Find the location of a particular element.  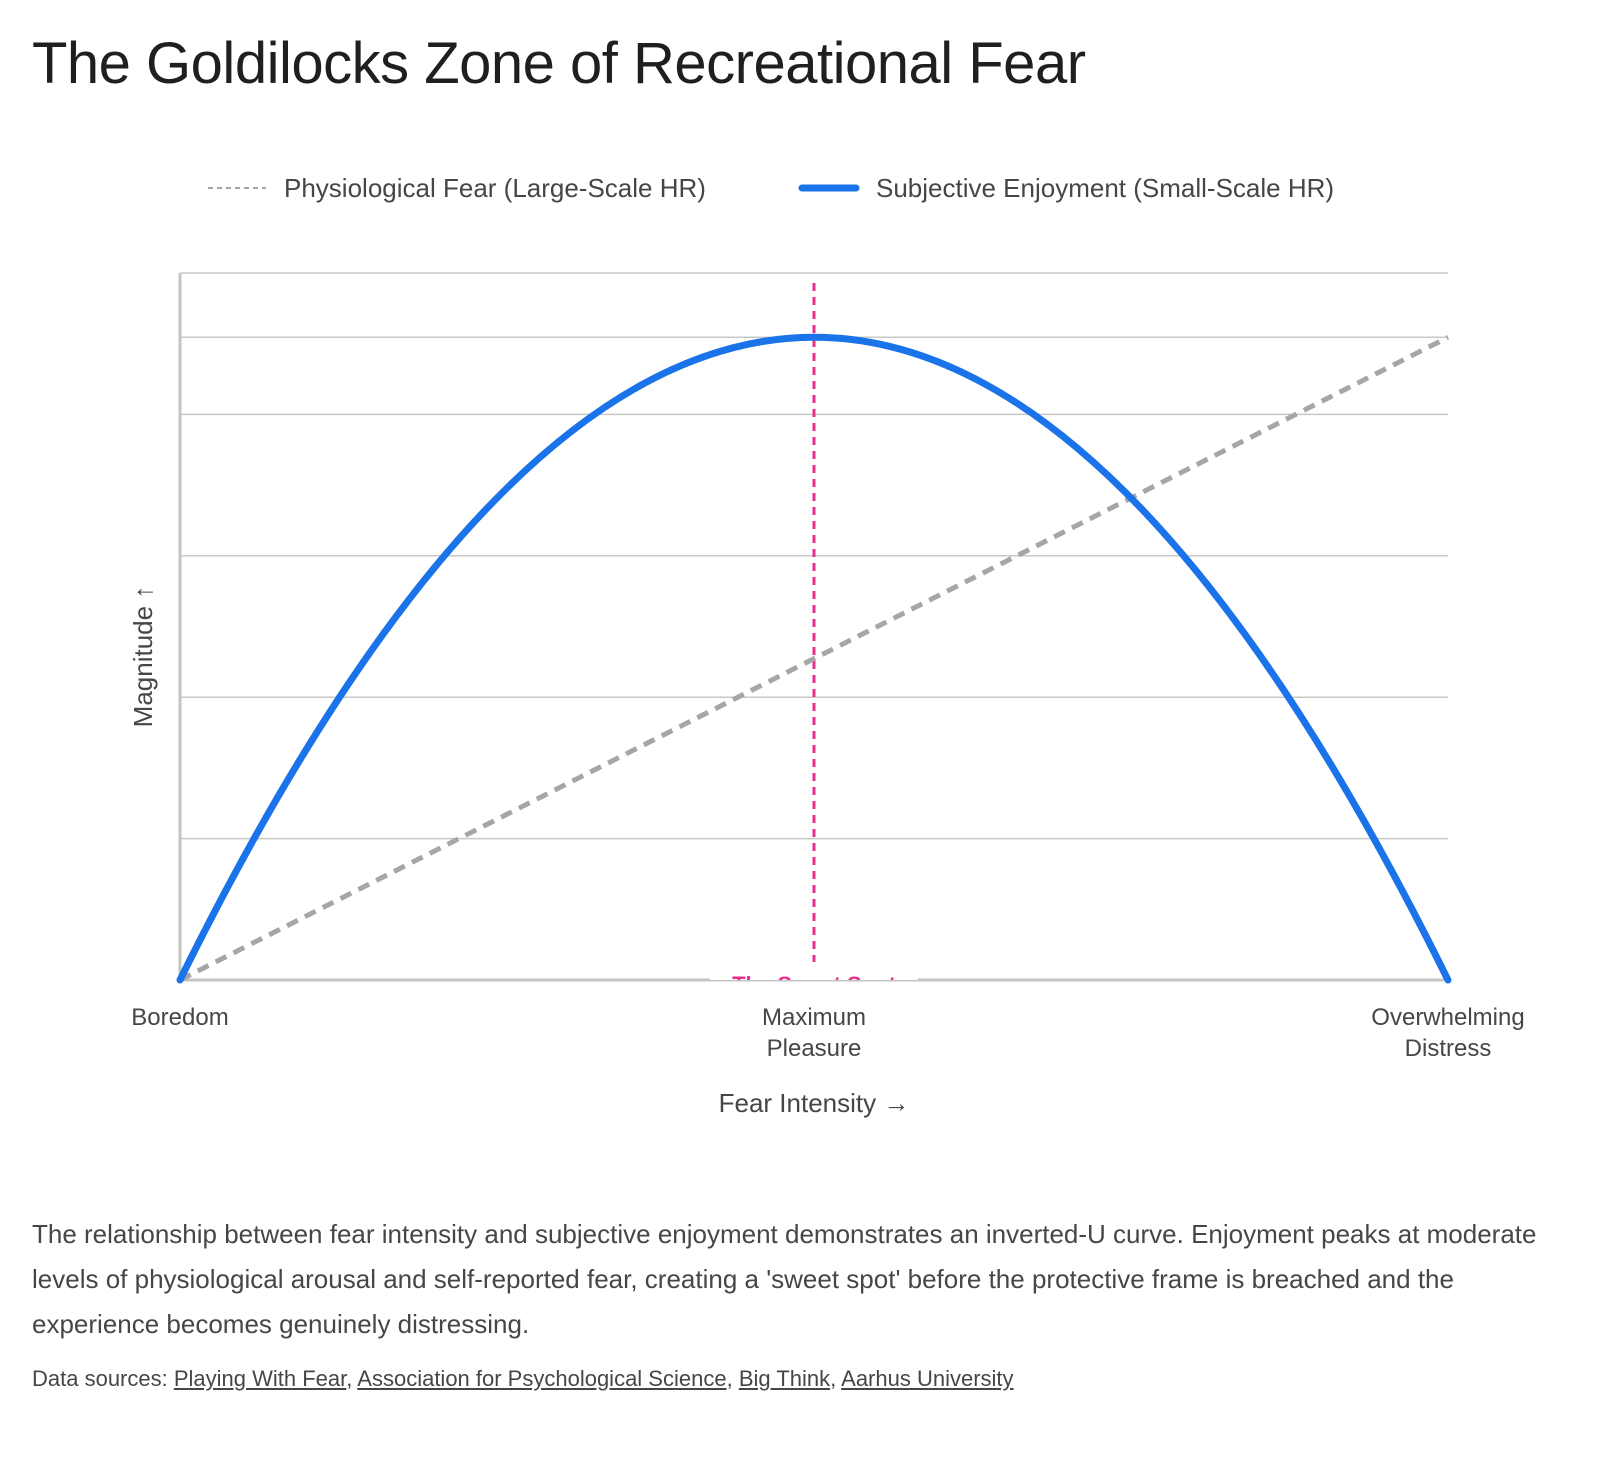

x-tick-label-0: Boredom is located at coordinates (179, 1017).